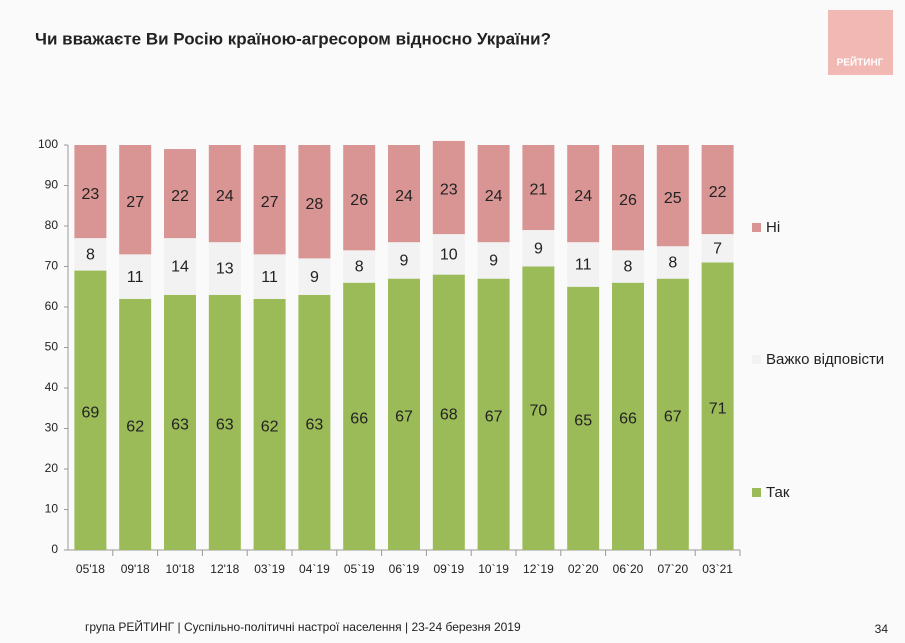 The width and height of the screenshot is (905, 643). I want to click on x-tick-label: 03`19, so click(269, 569).